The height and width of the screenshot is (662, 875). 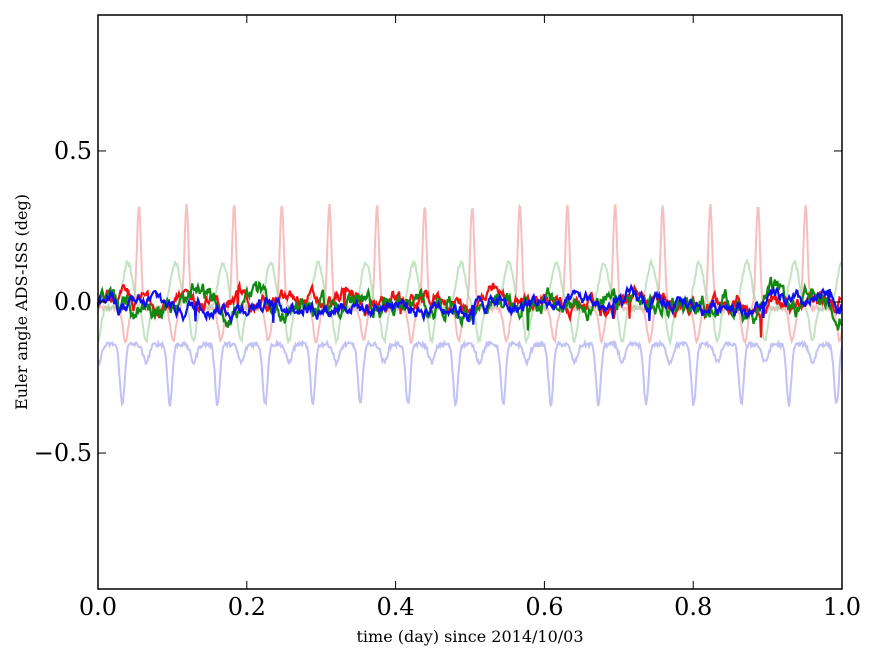 I want to click on x-tick-label: 0.8, so click(x=693, y=607).